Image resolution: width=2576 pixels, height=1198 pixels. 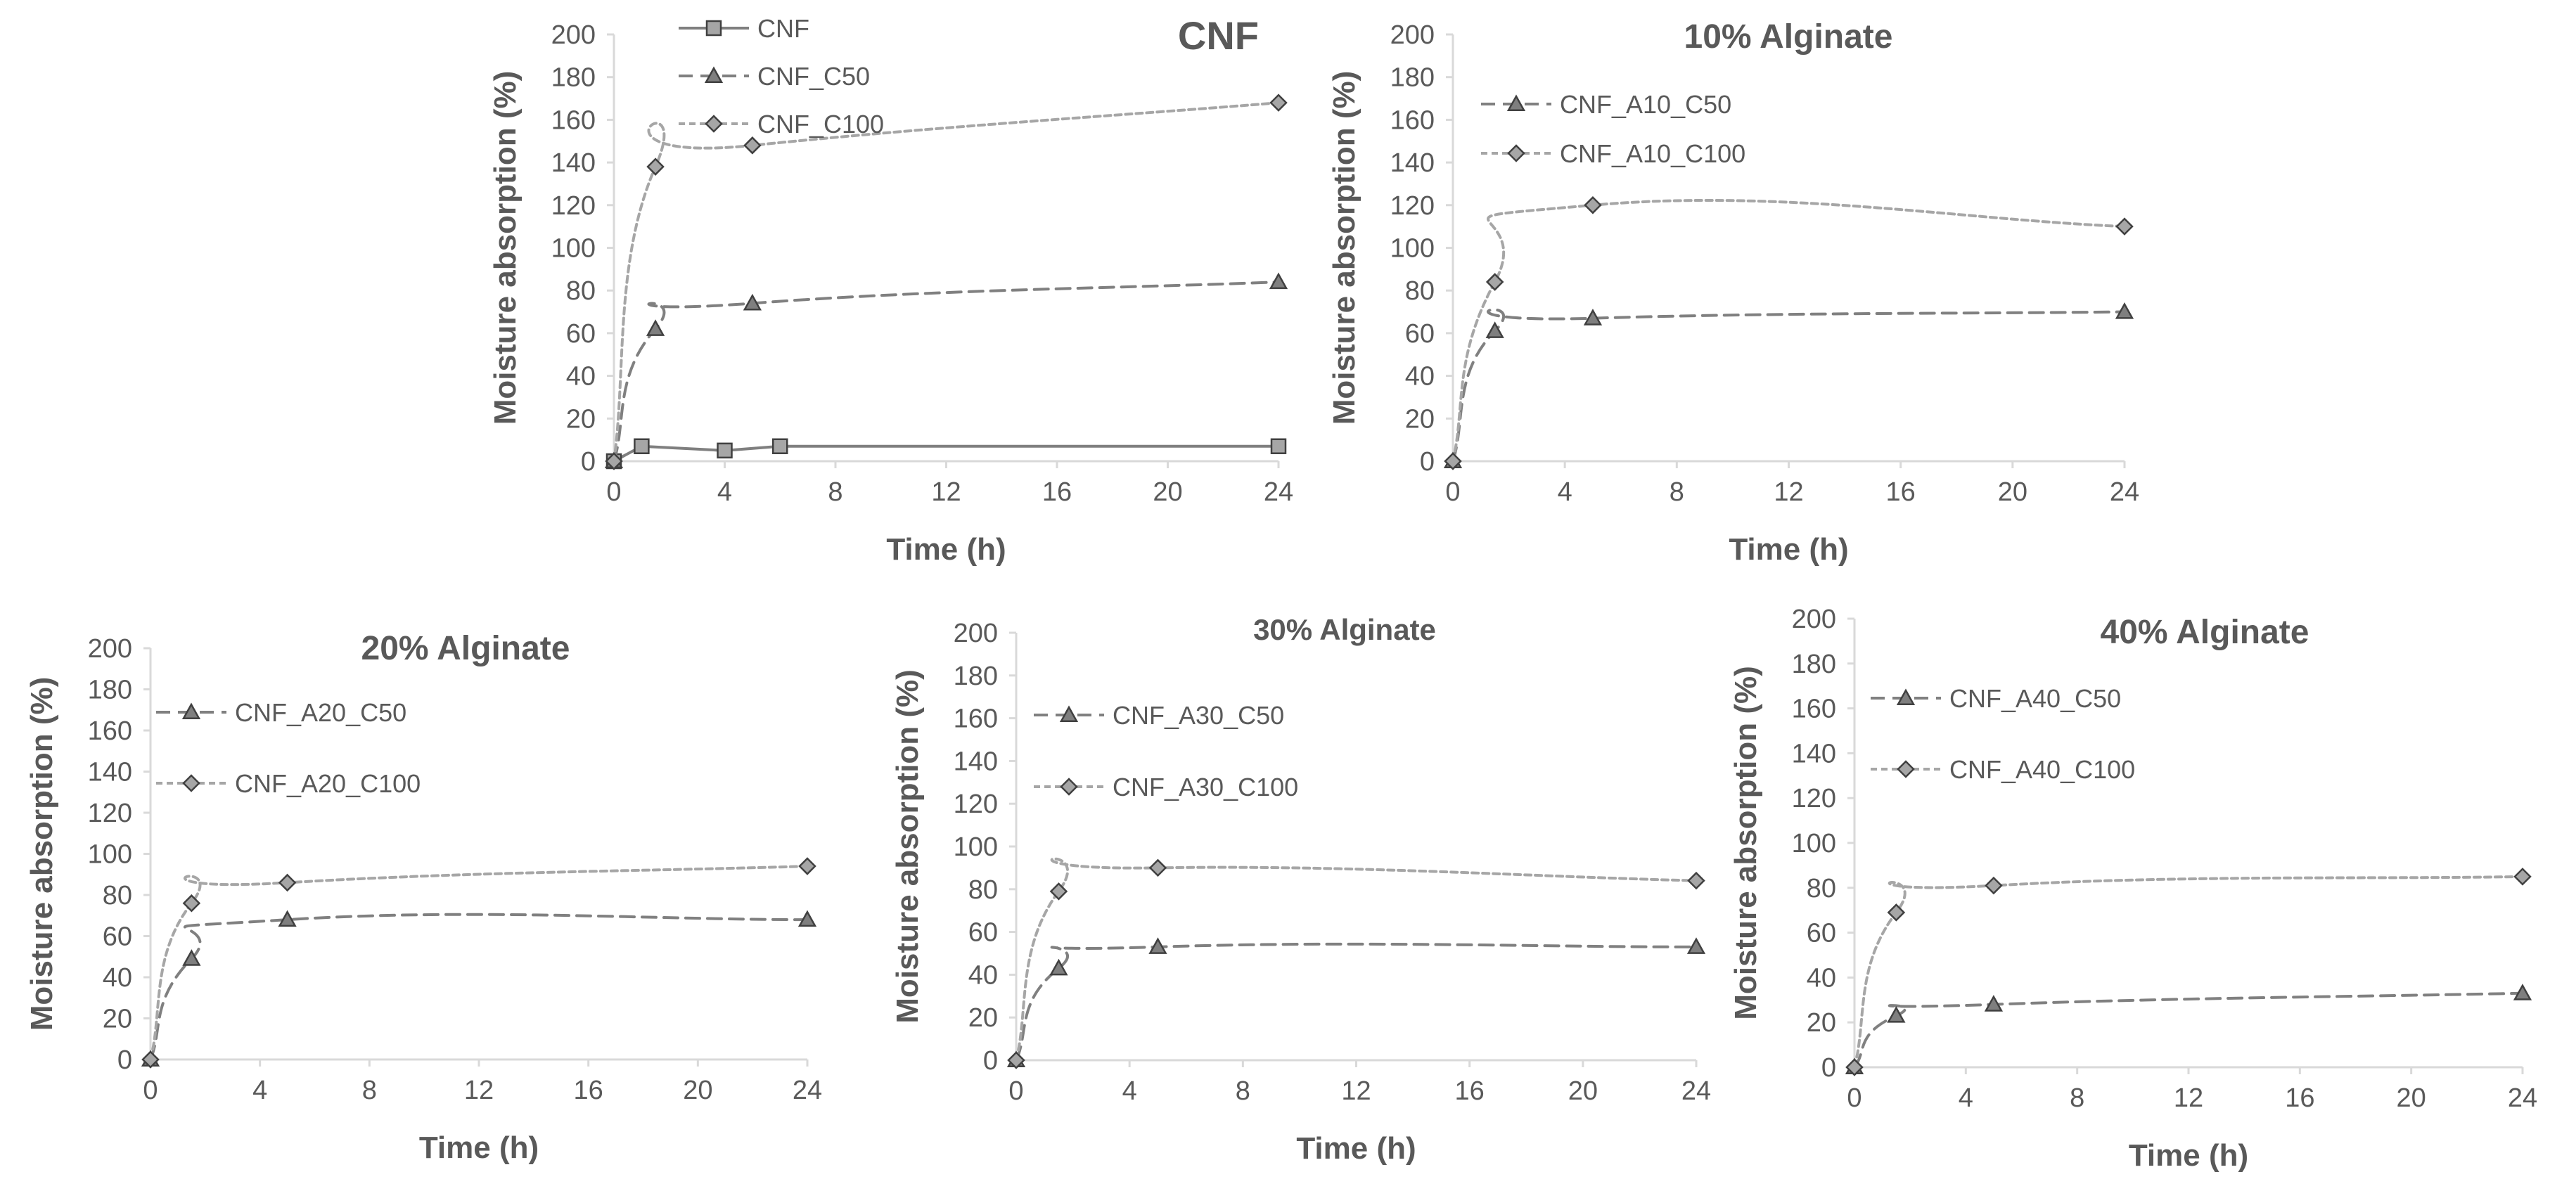 I want to click on series-line-CNF_A10_C50, so click(x=1789, y=386).